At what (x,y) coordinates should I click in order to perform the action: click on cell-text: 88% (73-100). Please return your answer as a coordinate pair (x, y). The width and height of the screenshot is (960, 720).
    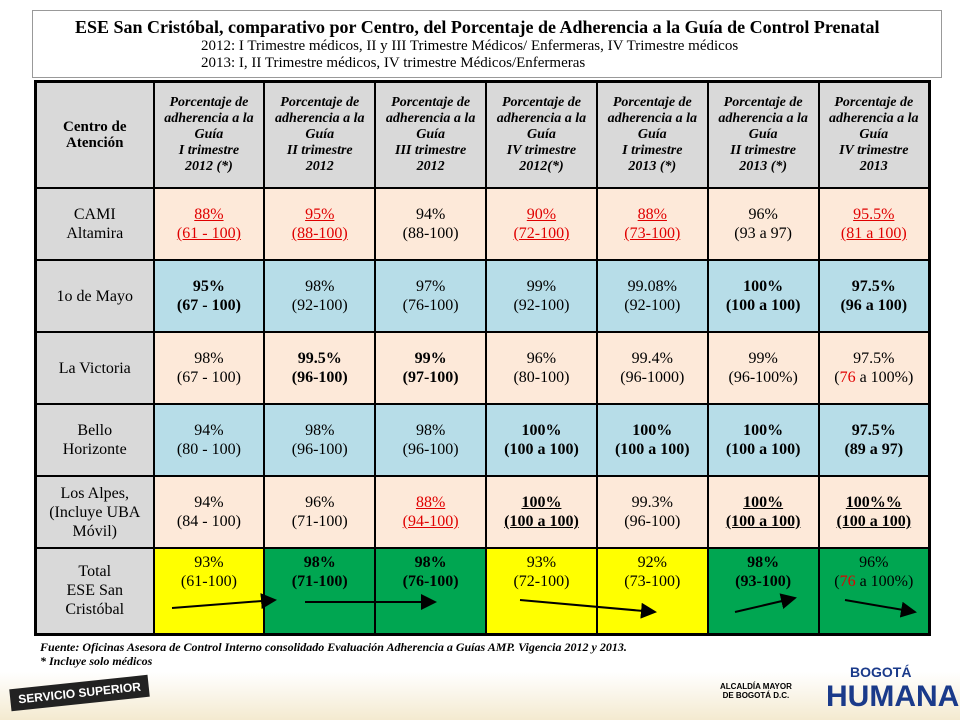
    Looking at the image, I should click on (652, 224).